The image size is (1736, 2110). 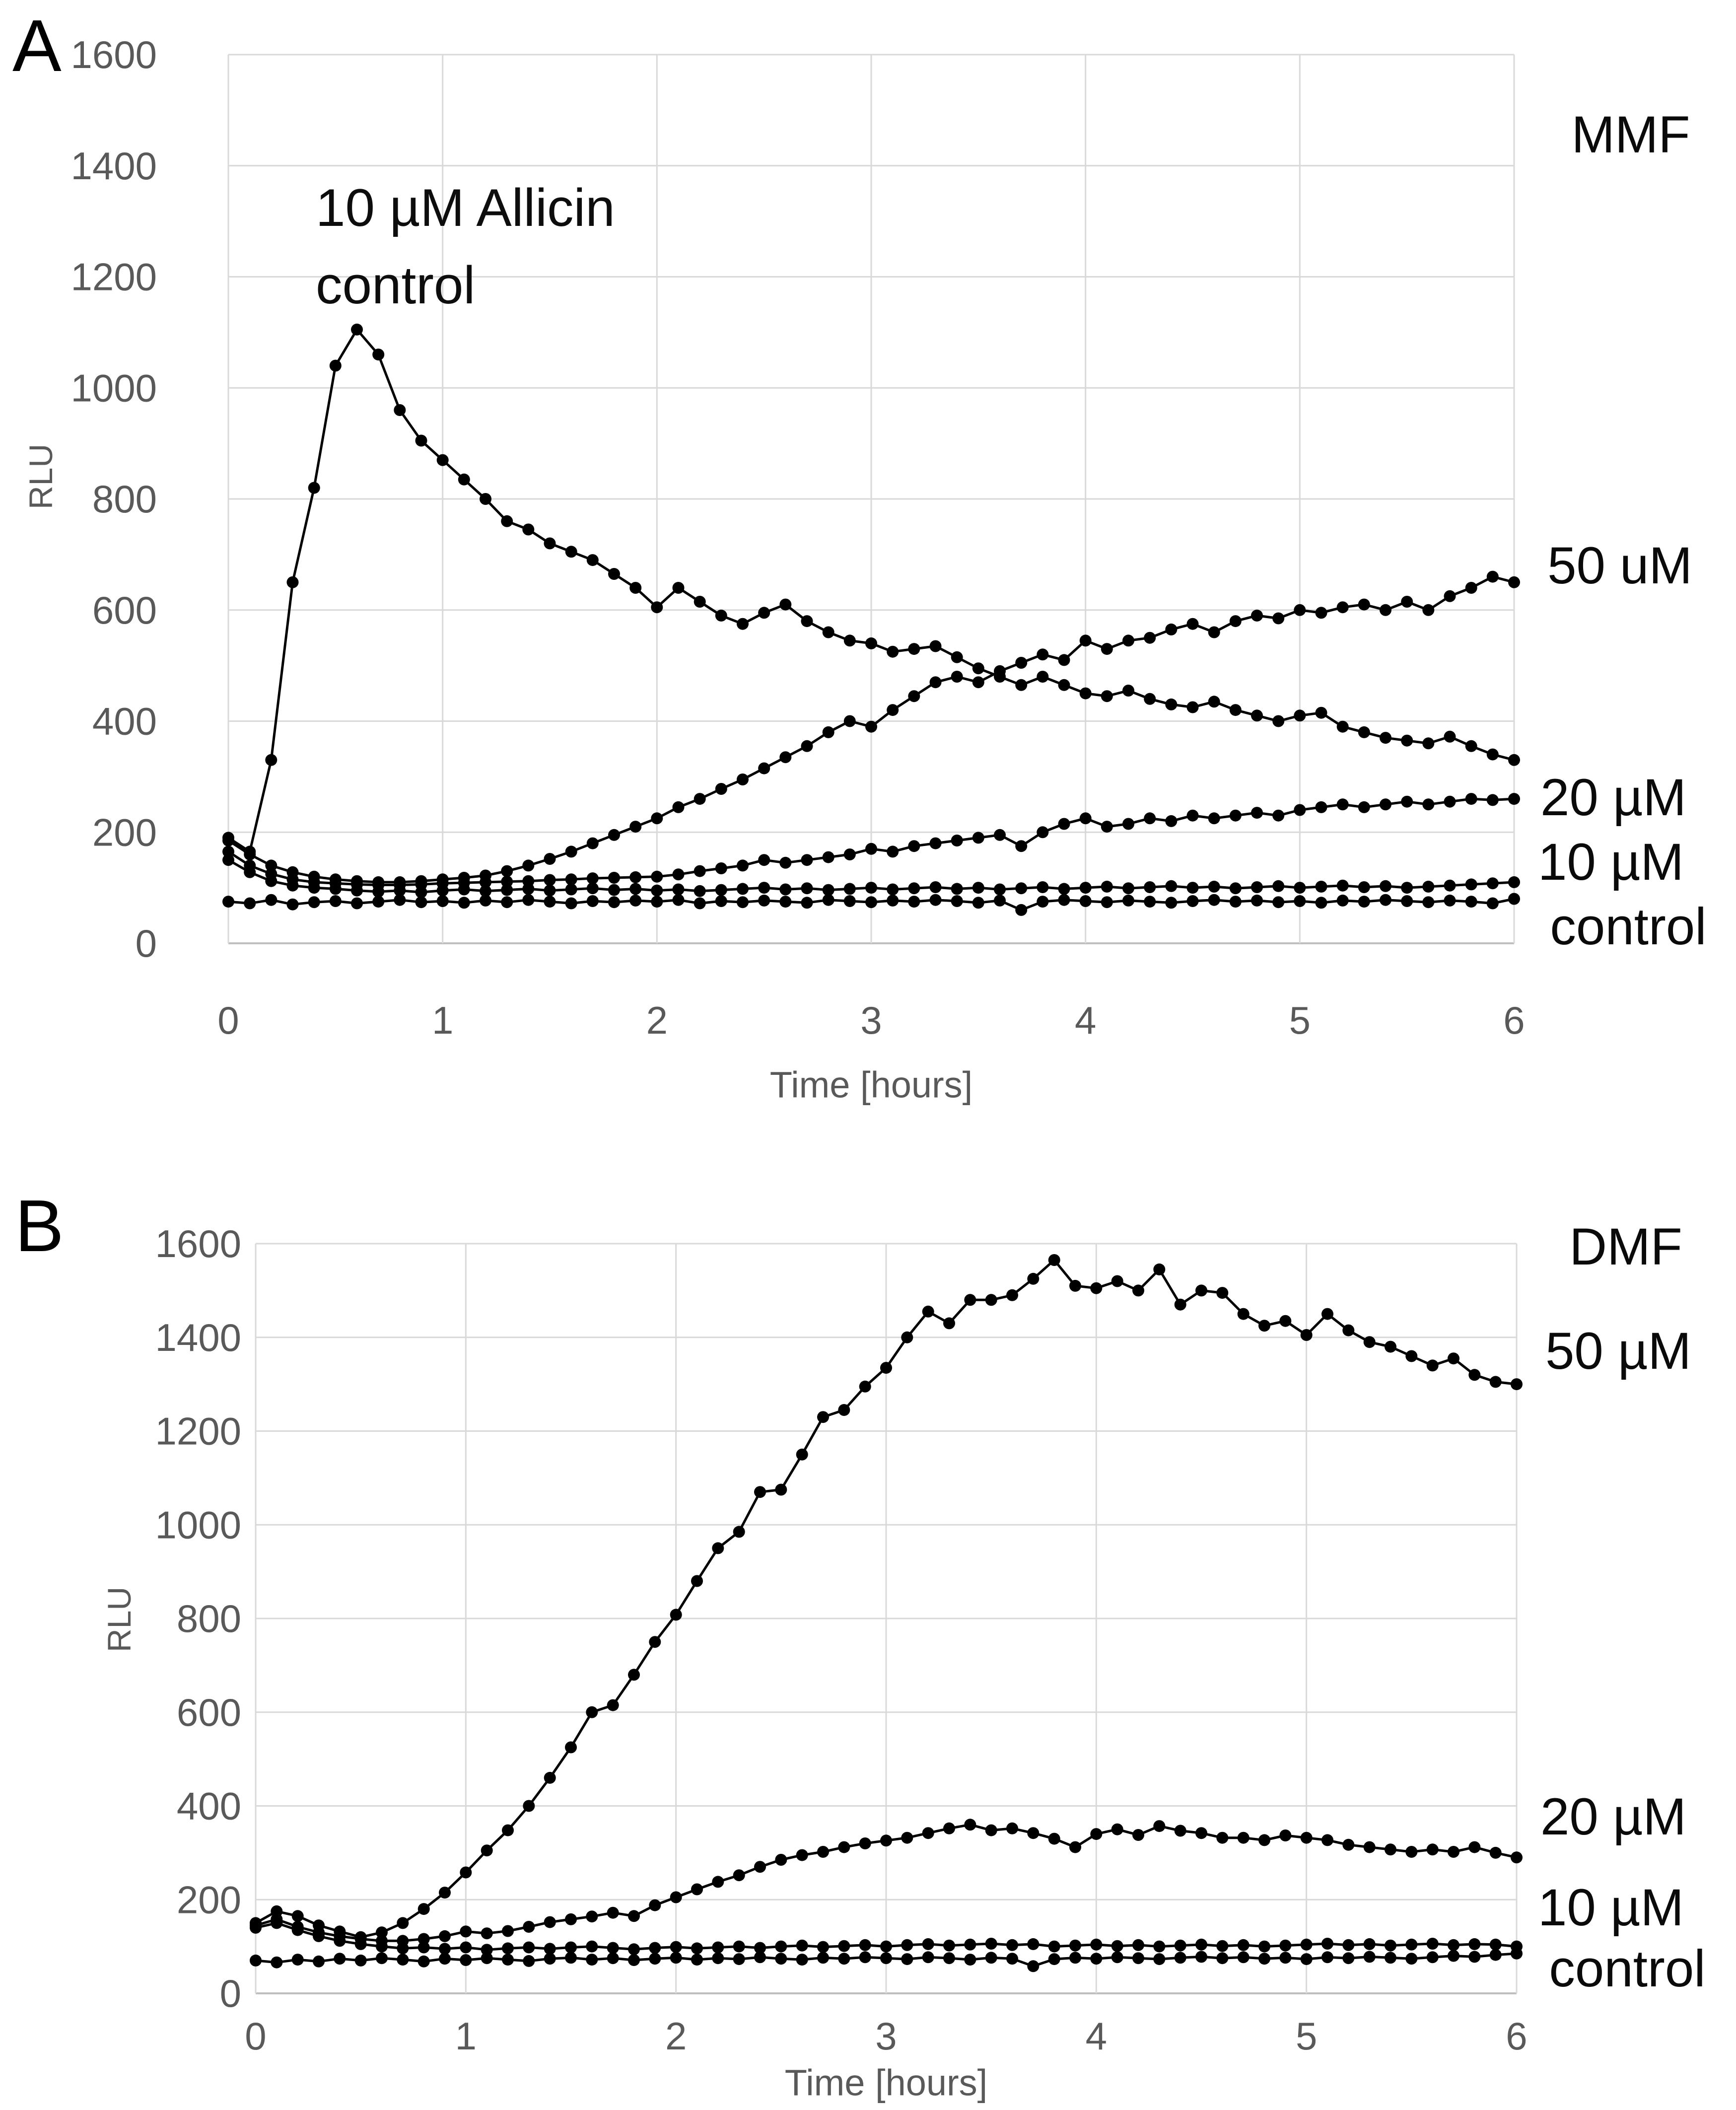 What do you see at coordinates (40, 476) in the screenshot?
I see `panel-a-y-axis-title: RLU` at bounding box center [40, 476].